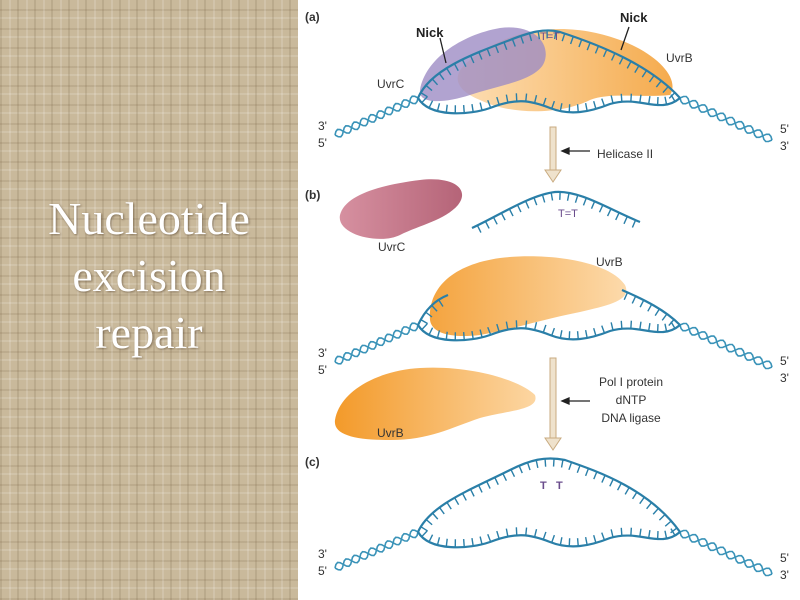 The image size is (800, 600). I want to click on helicase-label: Helicase II, so click(625, 154).